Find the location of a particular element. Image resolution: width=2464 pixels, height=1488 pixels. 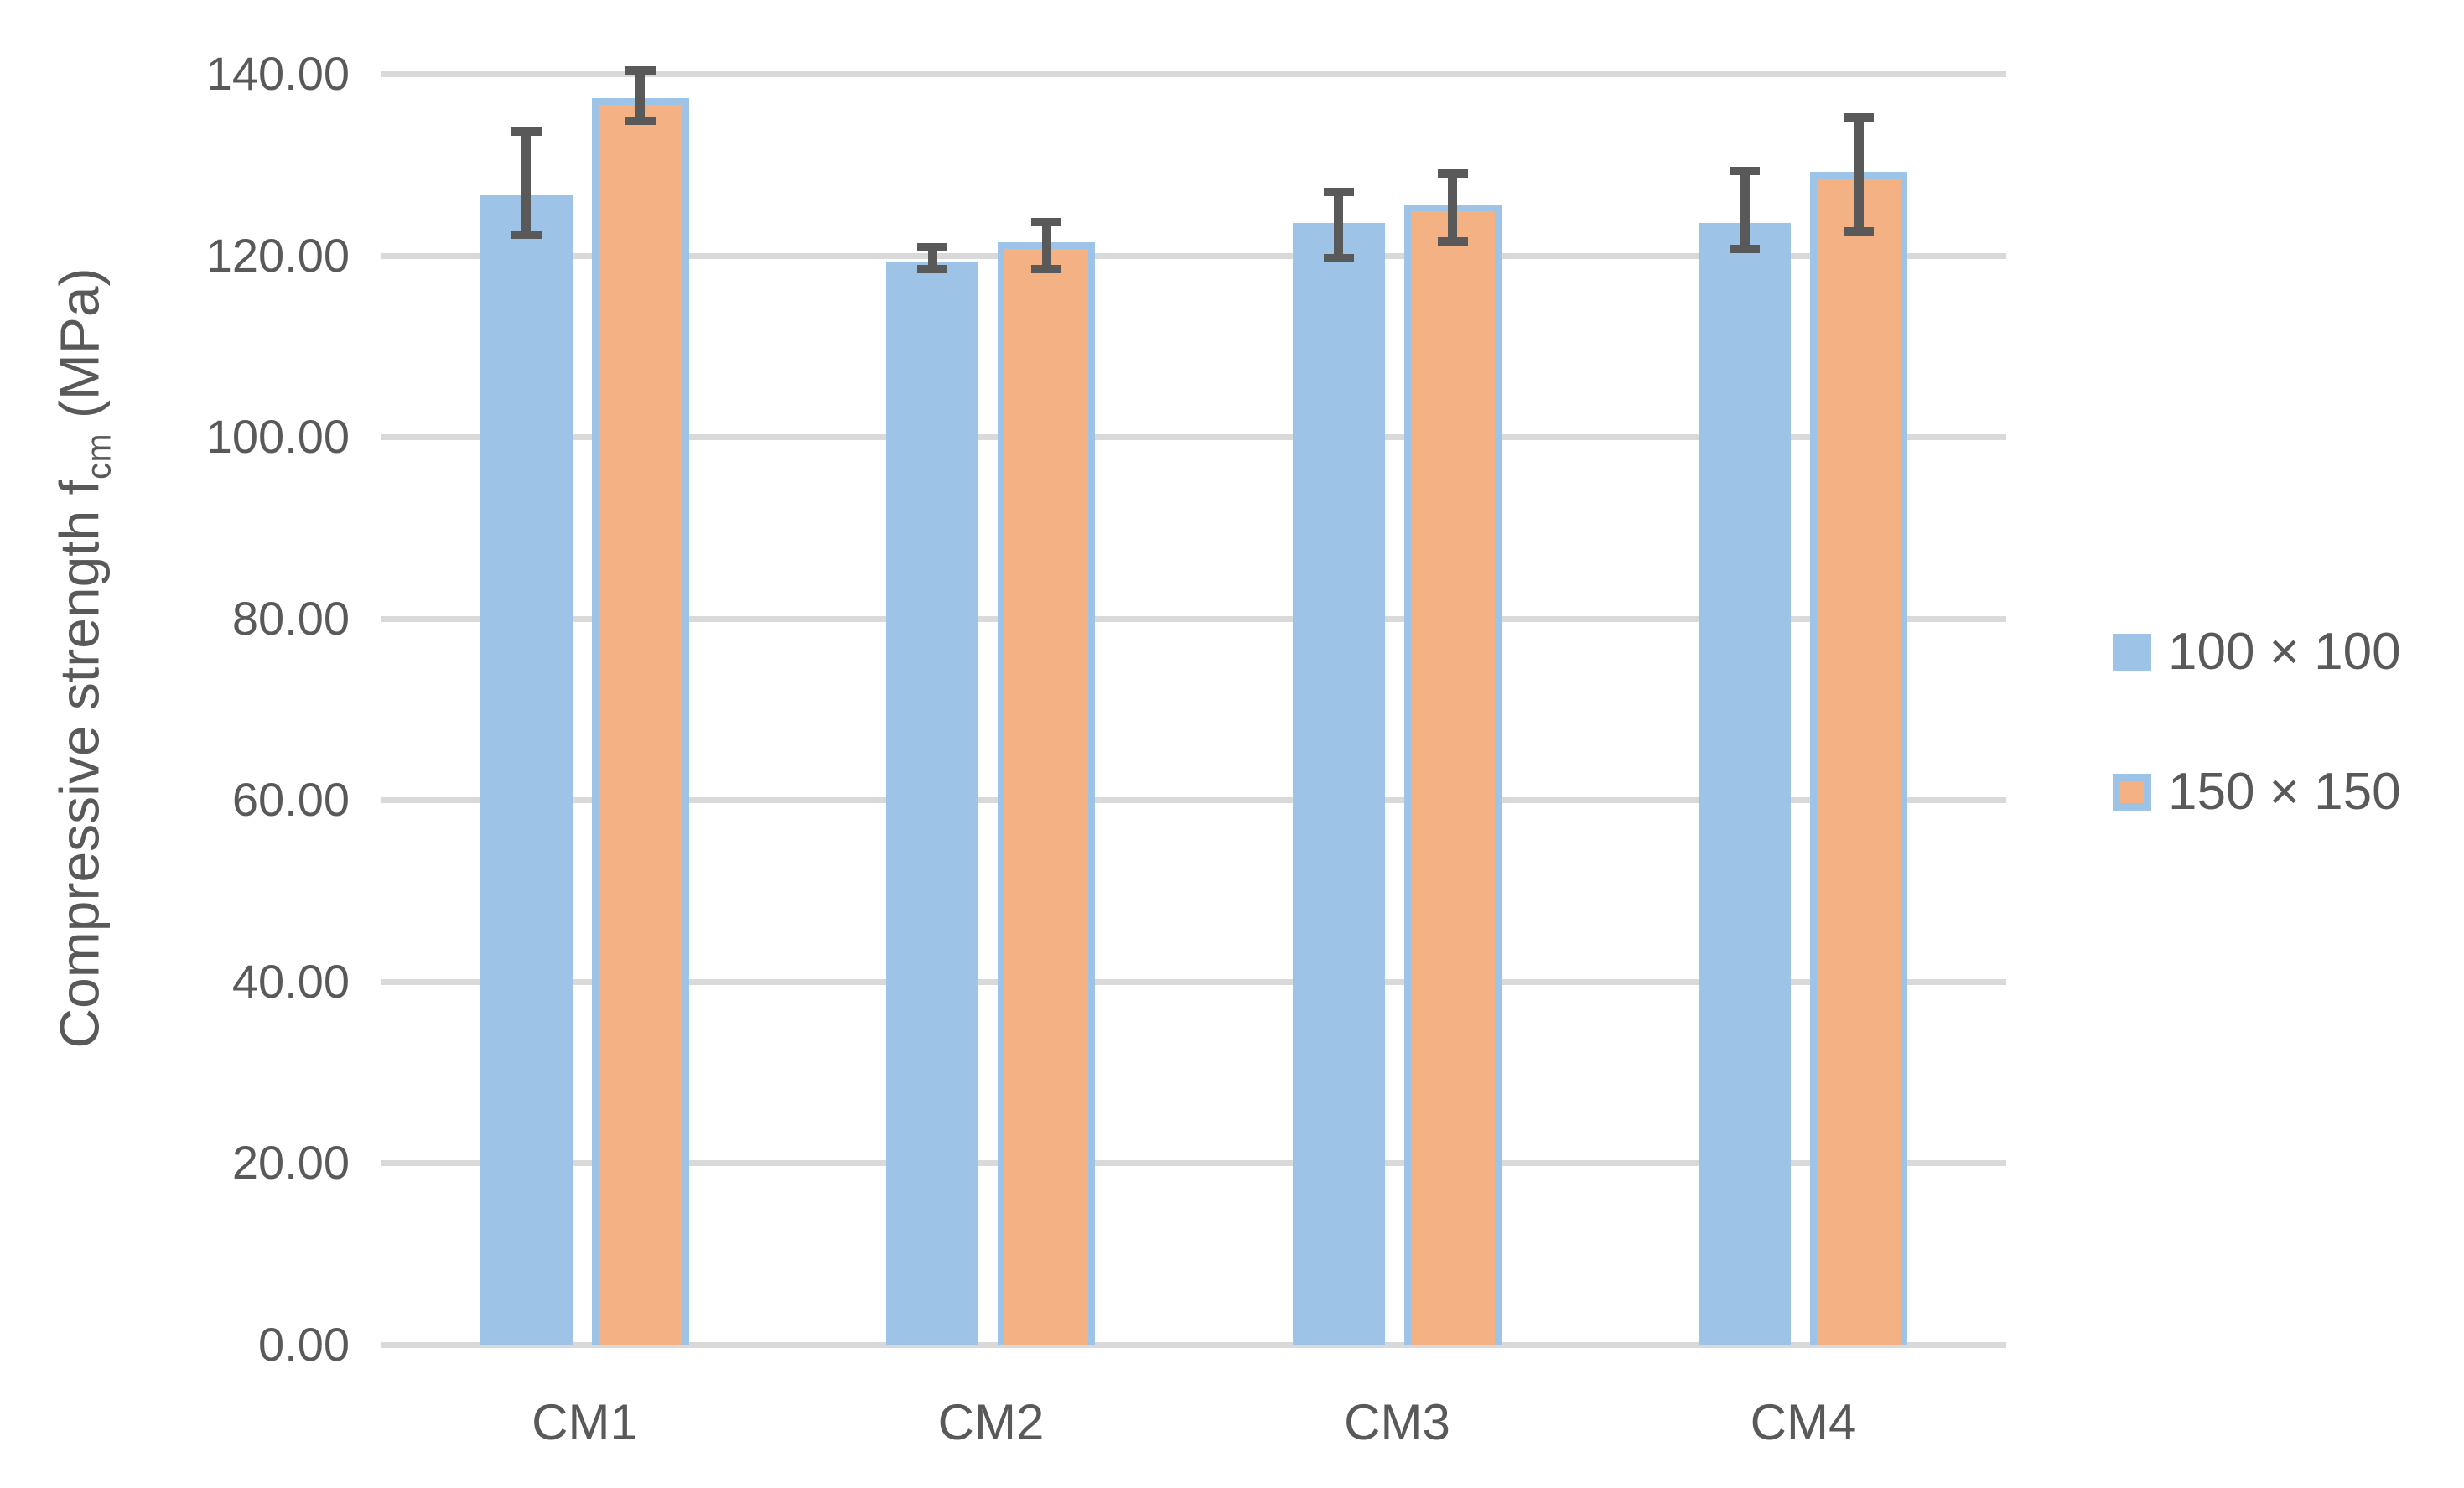

y-tick-label: 60.00 is located at coordinates (290, 800).